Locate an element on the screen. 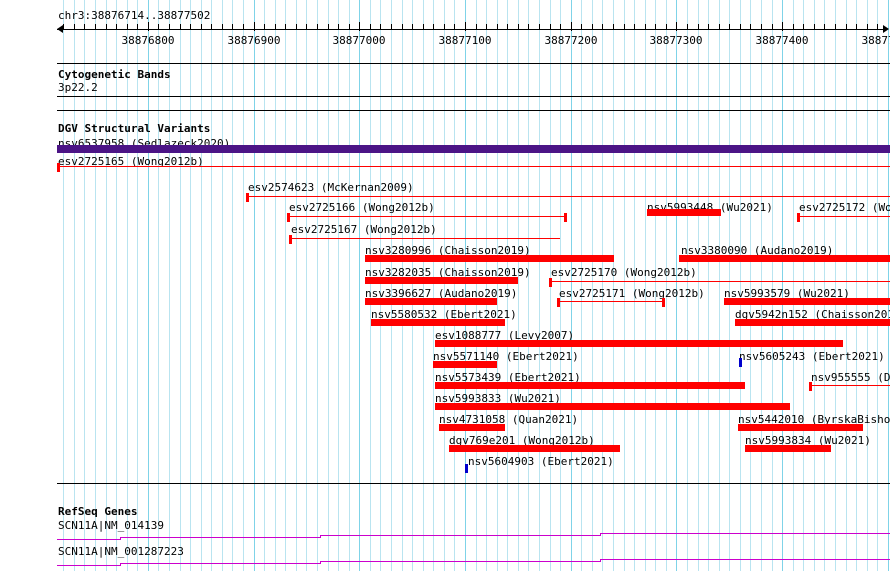 The image size is (890, 571). variant-label: nsv5604903 (Ebert2021) is located at coordinates (541, 461).